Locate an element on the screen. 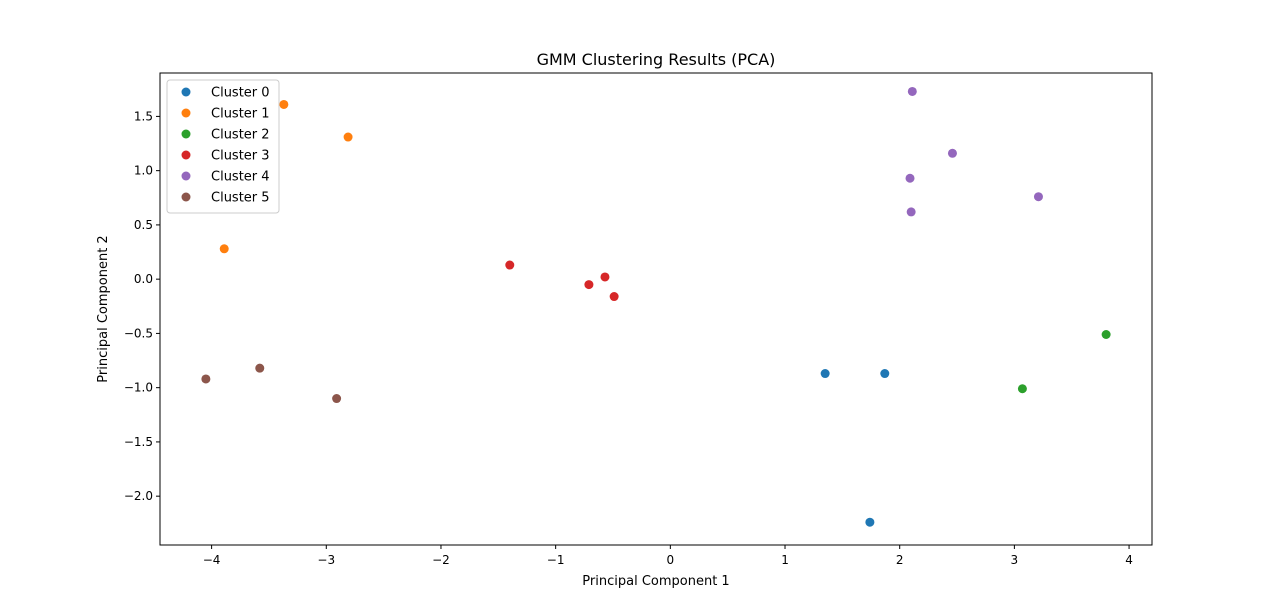 The height and width of the screenshot is (612, 1280). y-tick-label: 0.5 is located at coordinates (143, 225).